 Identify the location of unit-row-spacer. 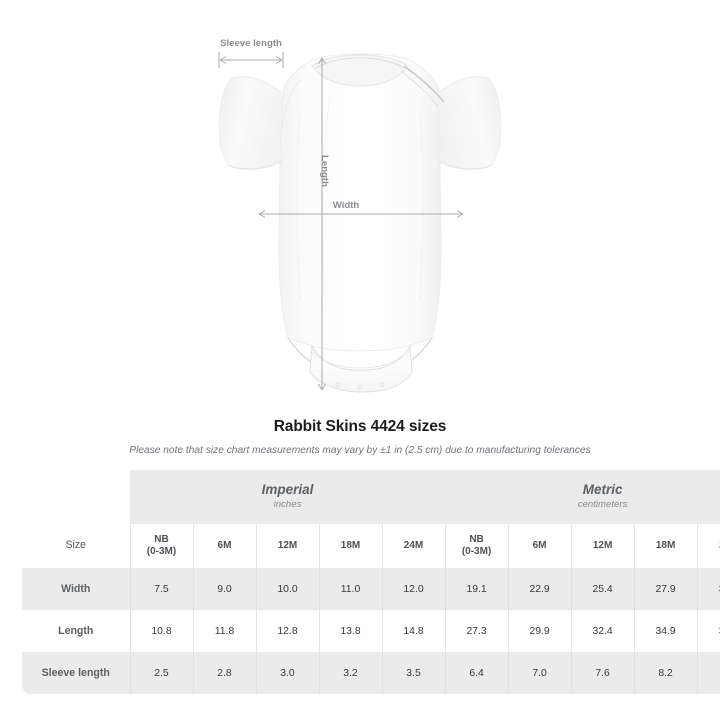
(76, 497).